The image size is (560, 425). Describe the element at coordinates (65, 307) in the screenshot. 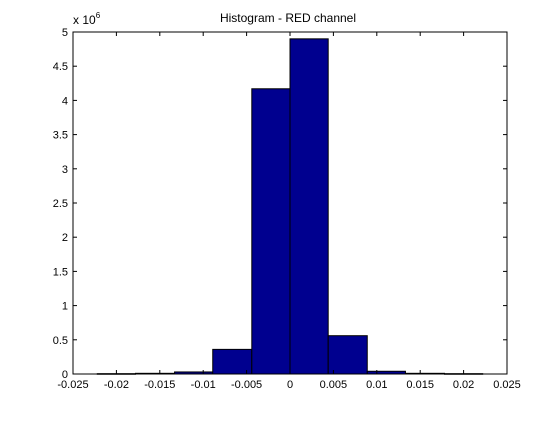

I see `y-tick-label: 1` at that location.